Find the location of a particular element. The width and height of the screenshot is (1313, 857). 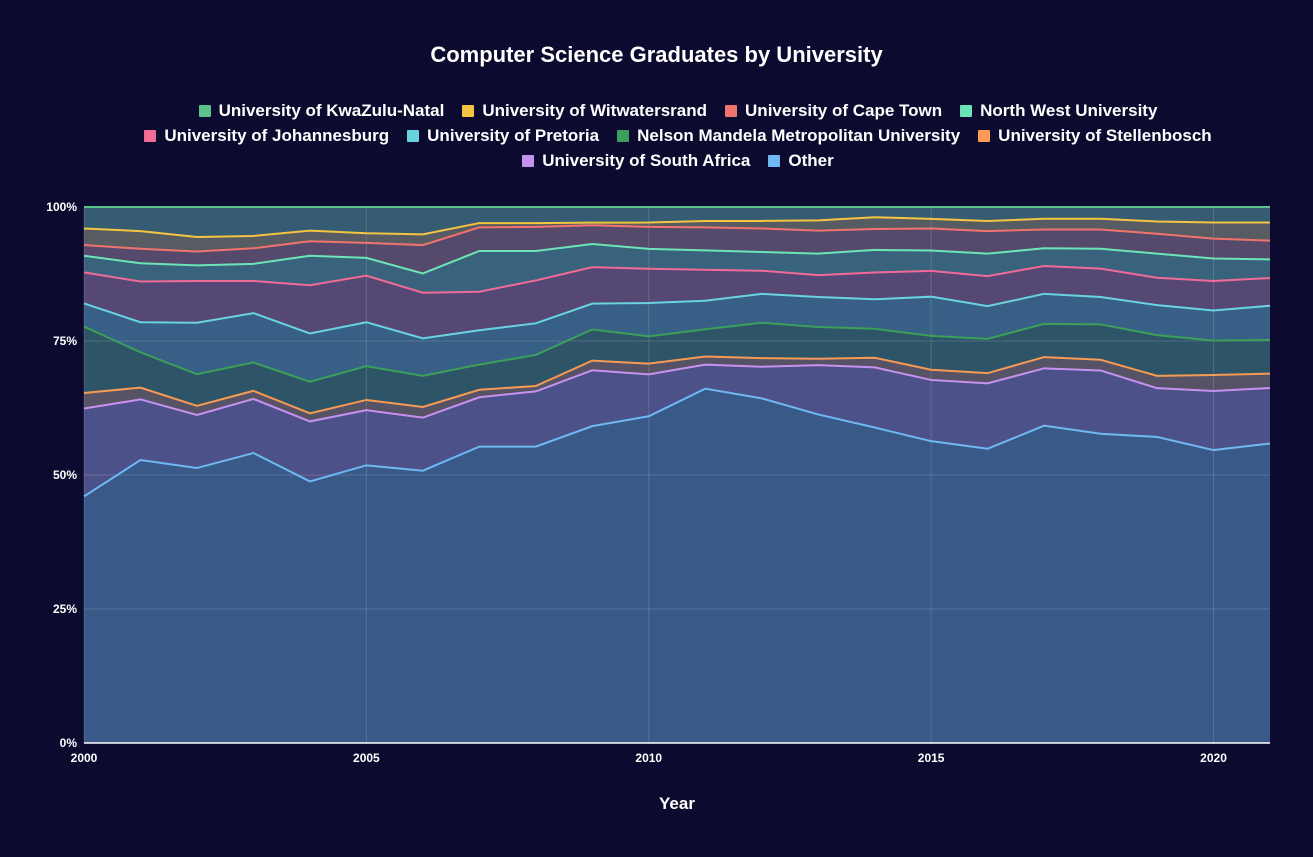

area-nelson-mandela-metropolitan-university is located at coordinates (677, 368).